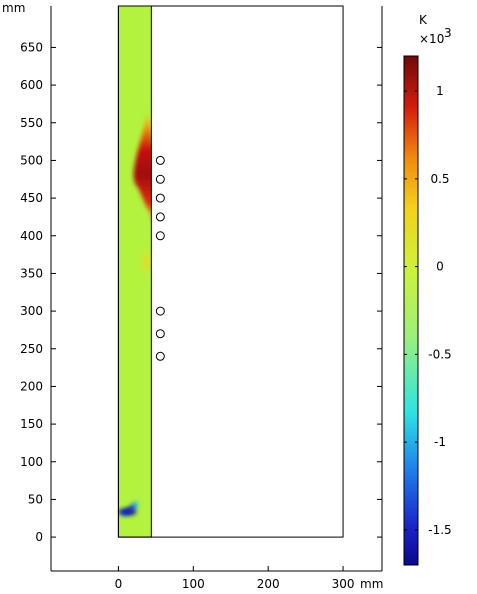  I want to click on colorbar-tick-label: -0.5, so click(439, 354).